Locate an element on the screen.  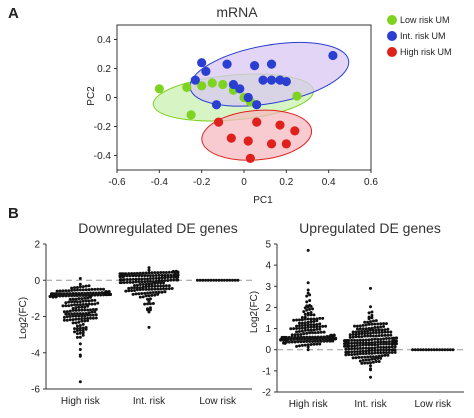
down-x-tick-label: Int. risk is located at coordinates (149, 401).